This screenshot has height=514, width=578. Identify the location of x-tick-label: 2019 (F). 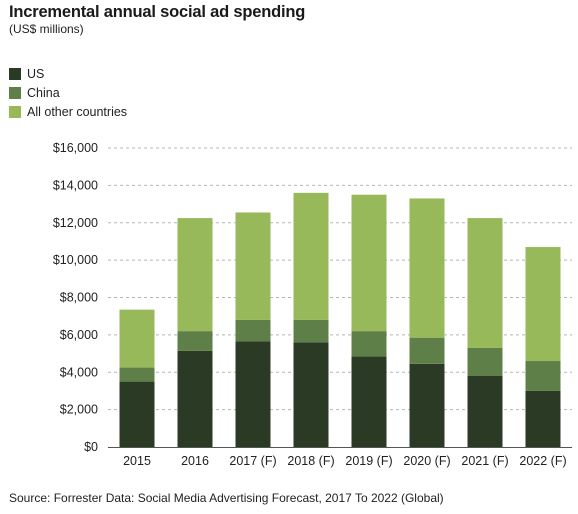
(368, 461).